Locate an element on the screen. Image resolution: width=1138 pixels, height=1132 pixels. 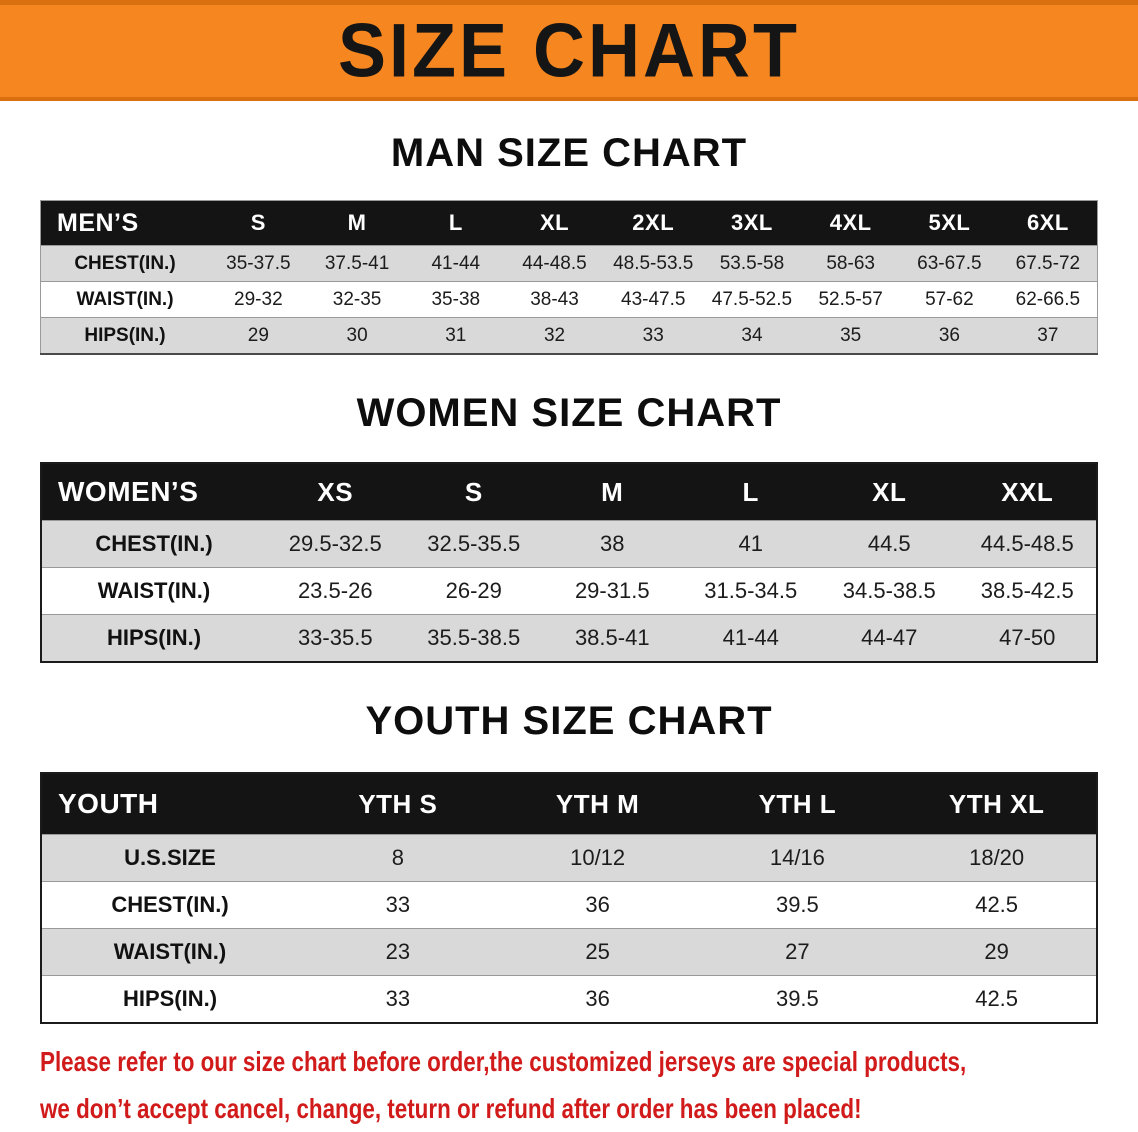
measurement-value: 37.5-41 is located at coordinates (357, 263).